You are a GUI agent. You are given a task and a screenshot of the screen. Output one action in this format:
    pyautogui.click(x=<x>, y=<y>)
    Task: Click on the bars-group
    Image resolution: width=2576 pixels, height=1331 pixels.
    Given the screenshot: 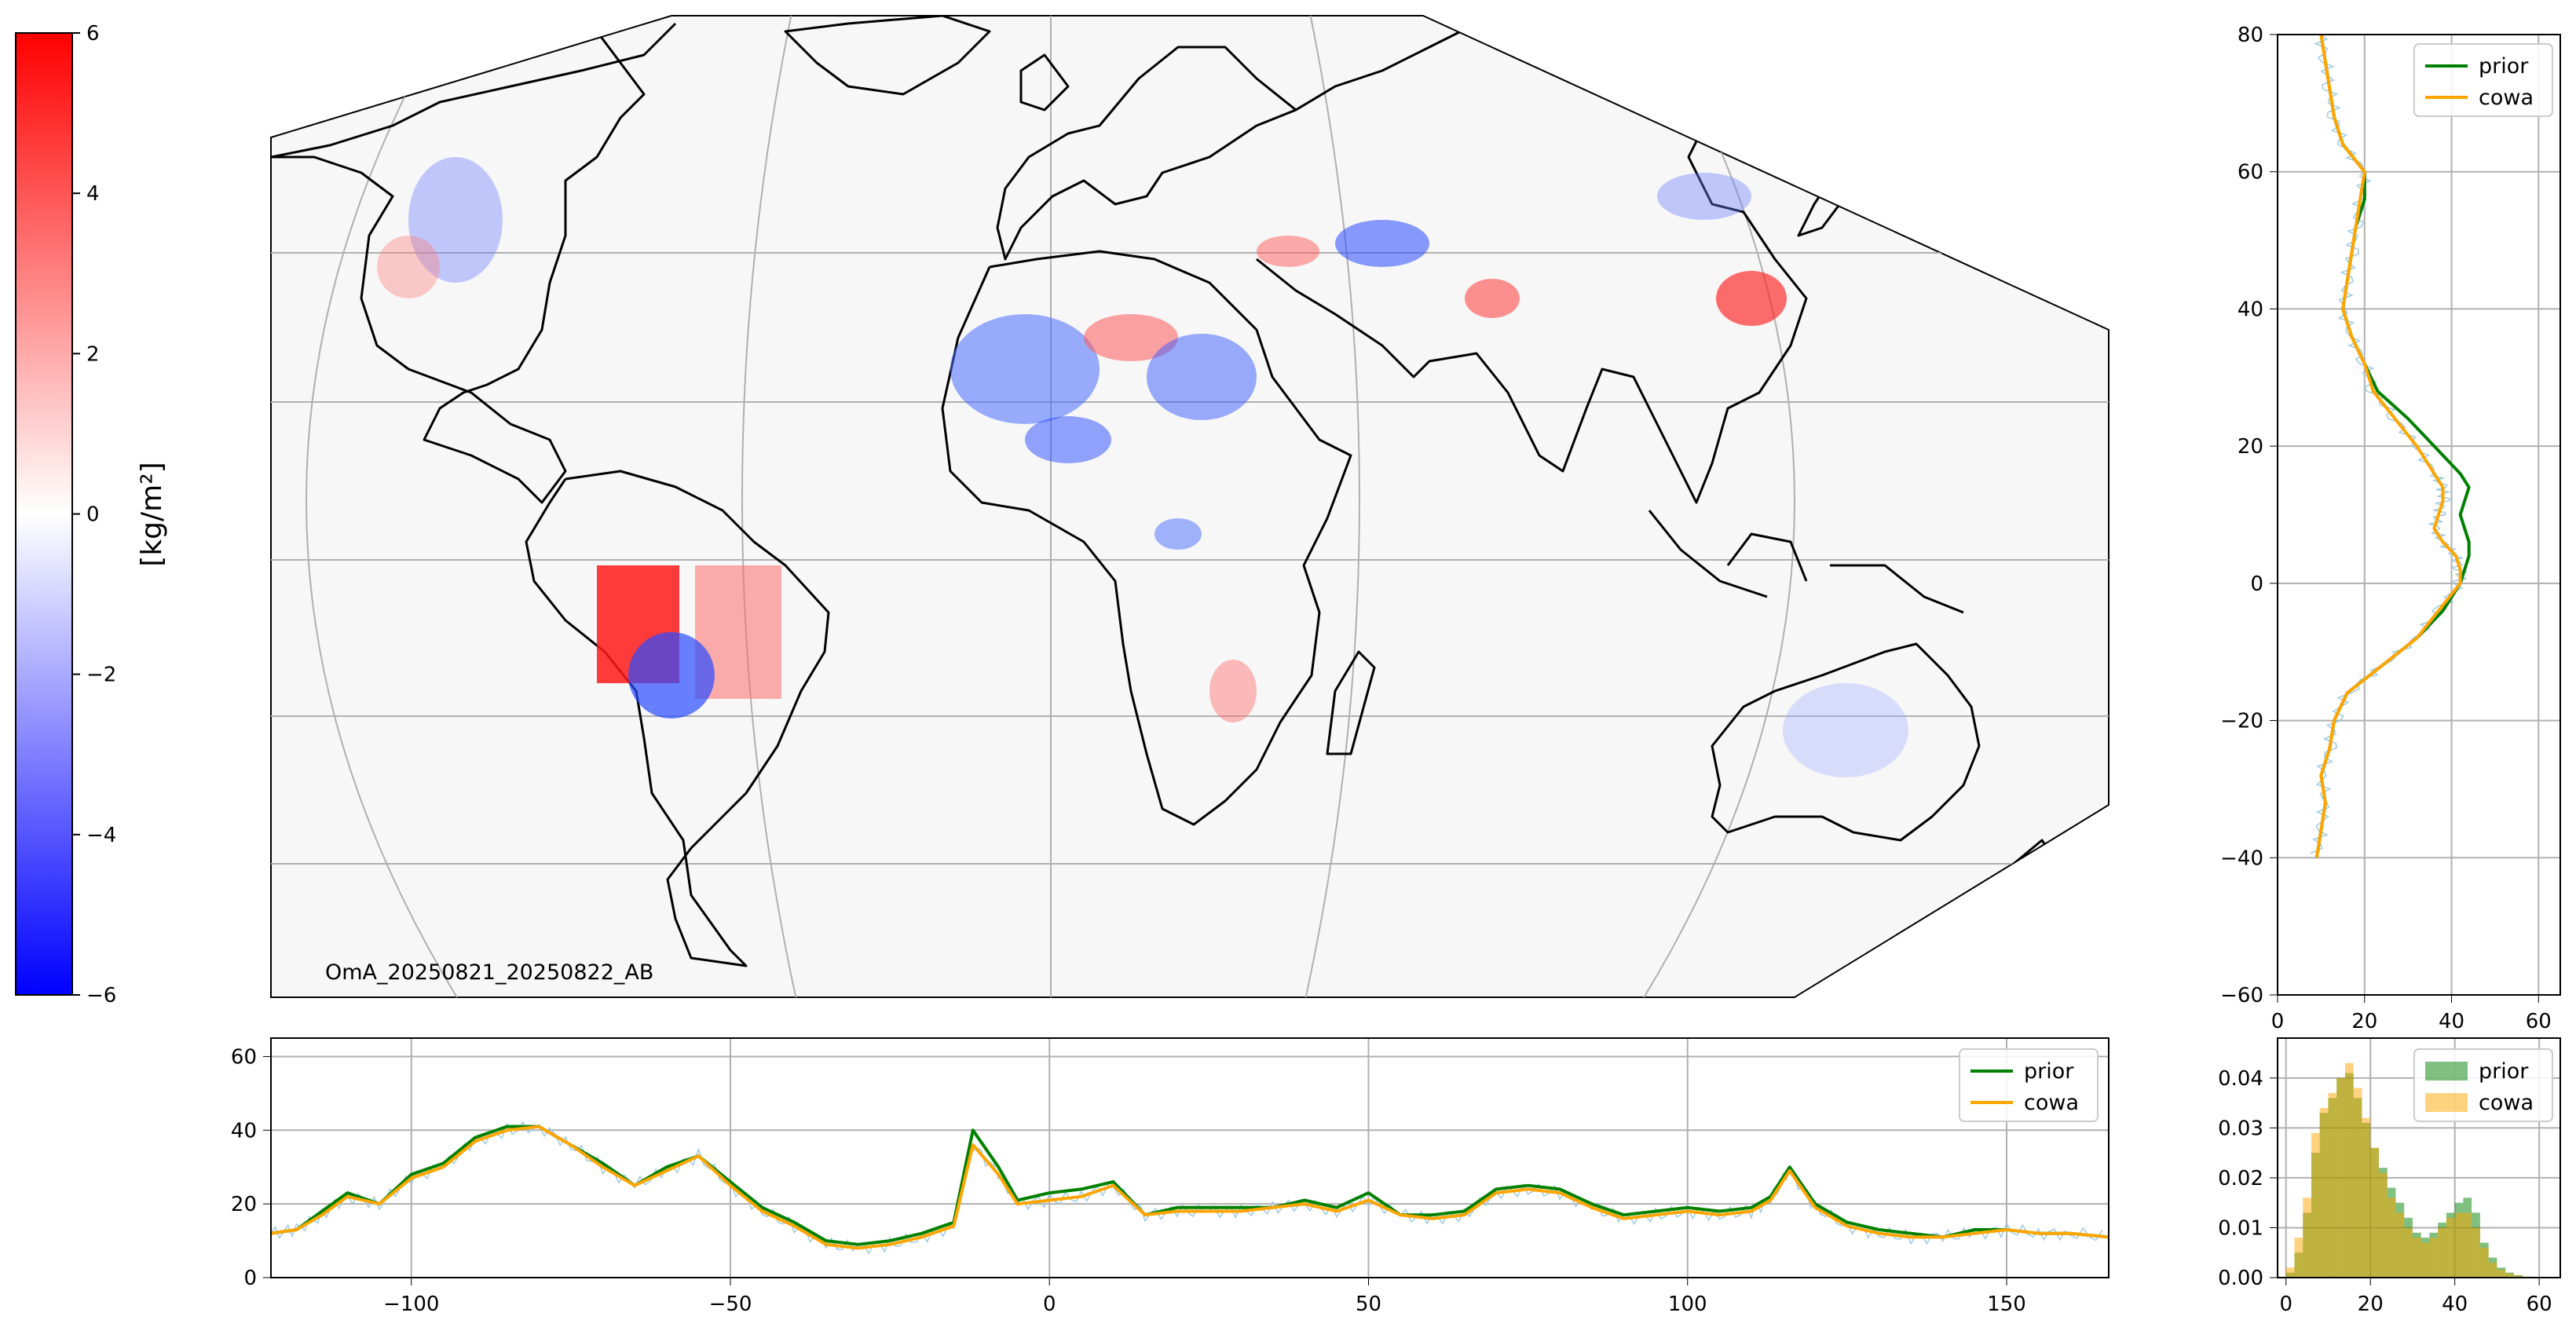 What is the action you would take?
    pyautogui.click(x=2412, y=1170)
    